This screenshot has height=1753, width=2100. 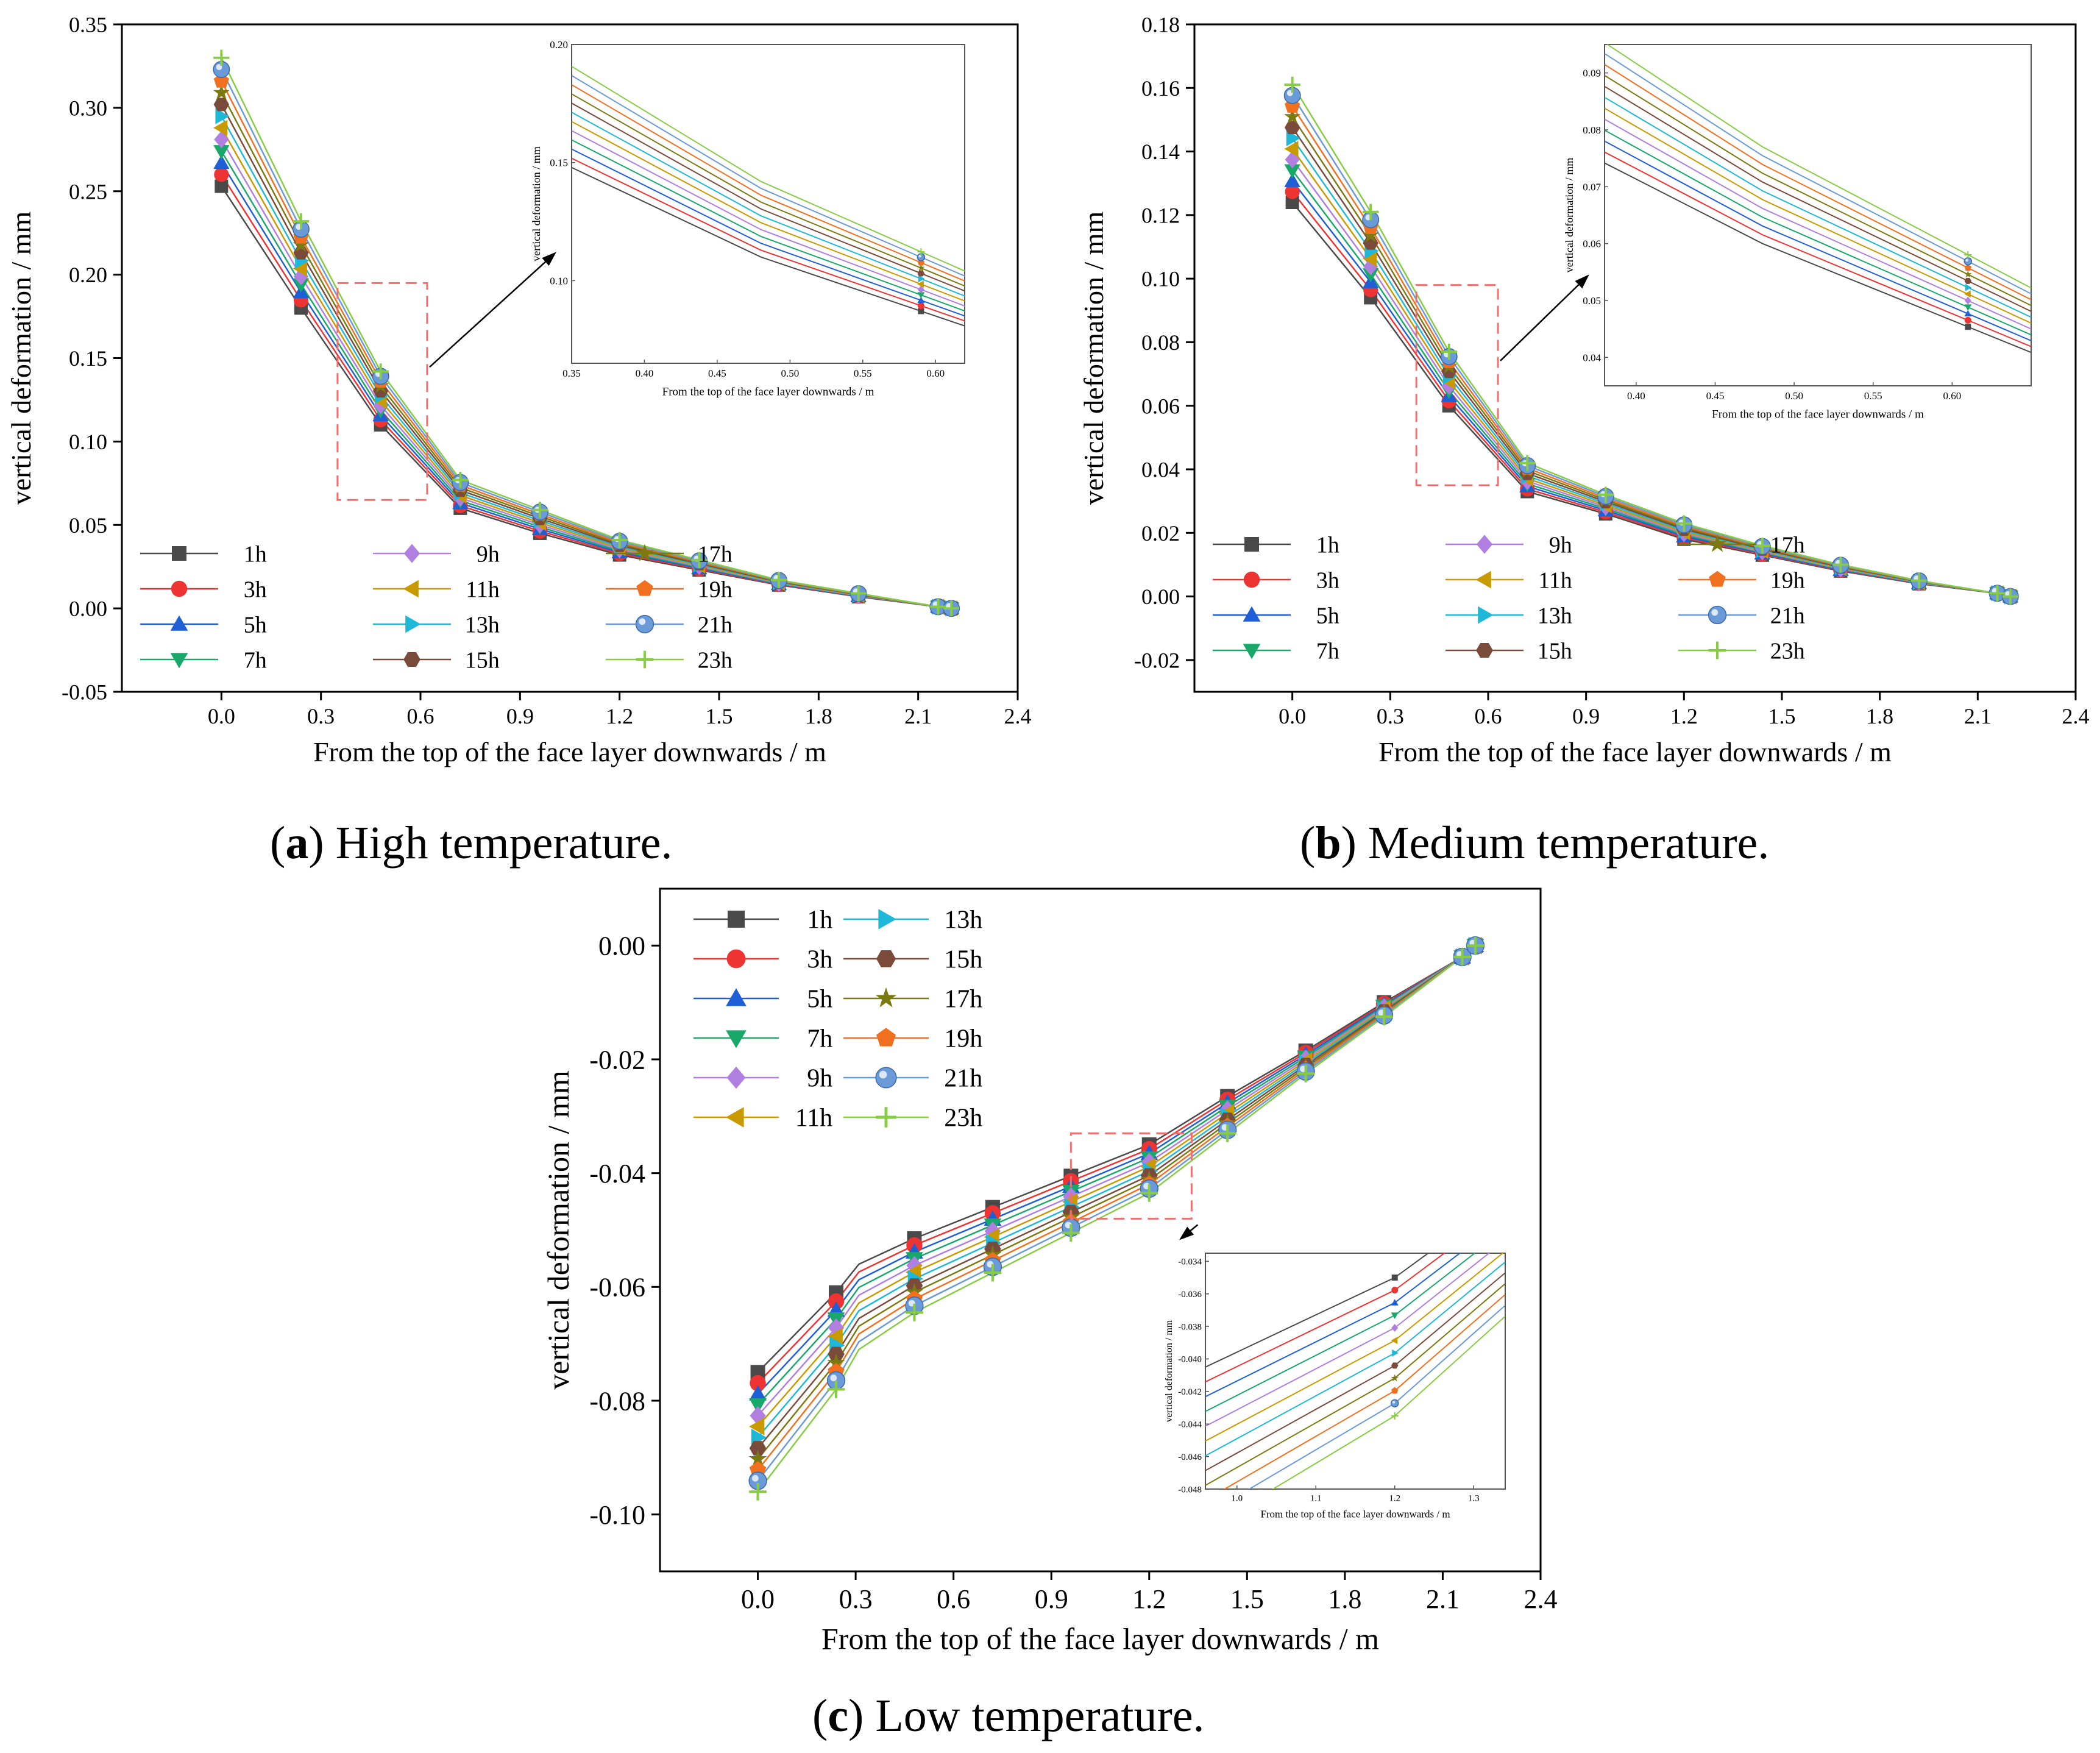 I want to click on inset-x-tick-label: 0.55, so click(x=1873, y=396).